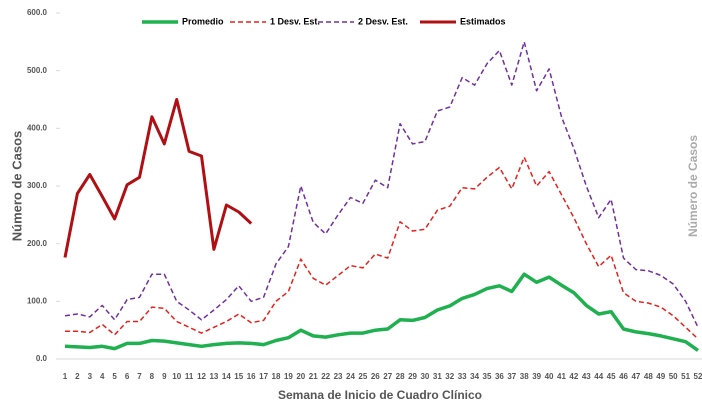  Describe the element at coordinates (424, 376) in the screenshot. I see `x-tick-label: 30` at that location.